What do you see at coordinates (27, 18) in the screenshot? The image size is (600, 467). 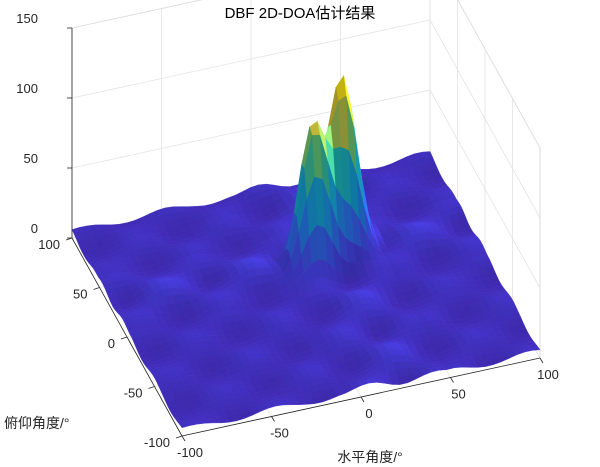 I see `z-tick-label: 150` at bounding box center [27, 18].